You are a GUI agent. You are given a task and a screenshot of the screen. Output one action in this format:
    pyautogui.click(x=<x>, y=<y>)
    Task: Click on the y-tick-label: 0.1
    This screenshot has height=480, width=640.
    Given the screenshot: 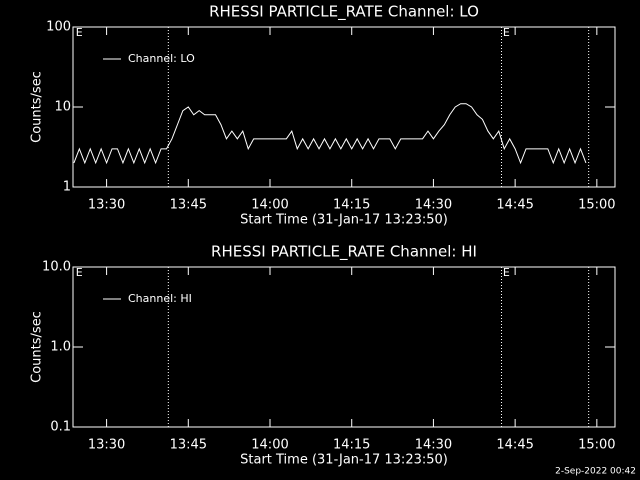 What is the action you would take?
    pyautogui.click(x=60, y=427)
    